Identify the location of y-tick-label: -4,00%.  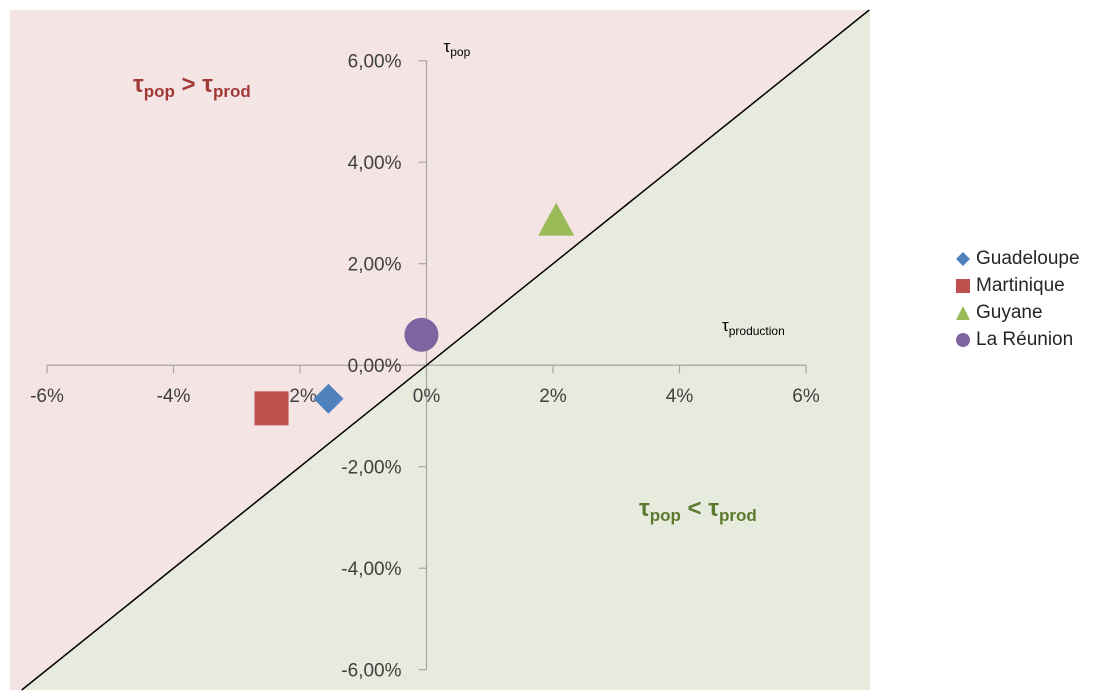
(371, 569).